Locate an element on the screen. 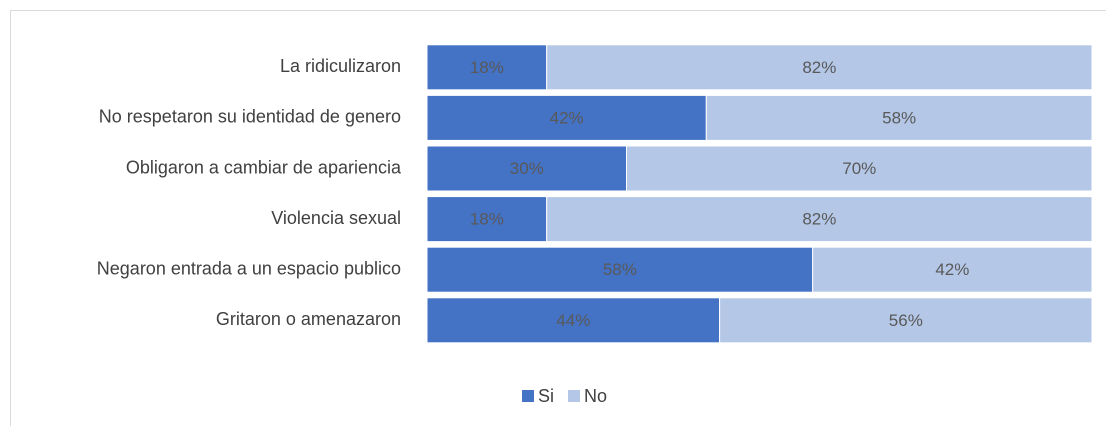 The width and height of the screenshot is (1106, 426). data-label: 30% is located at coordinates (527, 168).